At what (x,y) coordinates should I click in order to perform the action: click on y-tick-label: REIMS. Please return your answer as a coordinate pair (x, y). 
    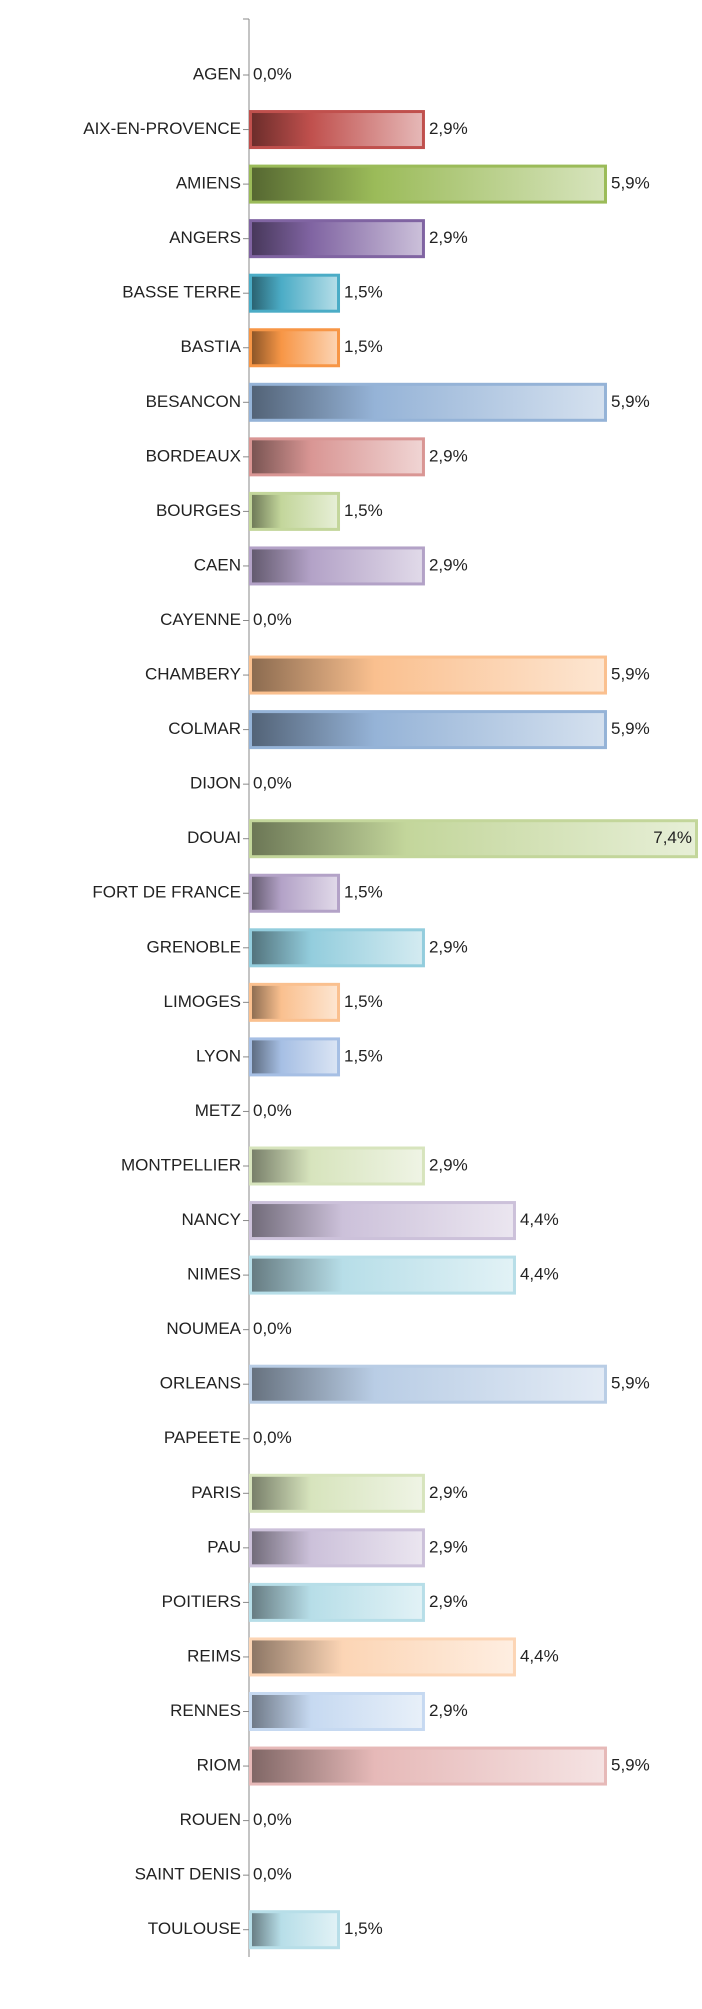
    Looking at the image, I should click on (214, 1655).